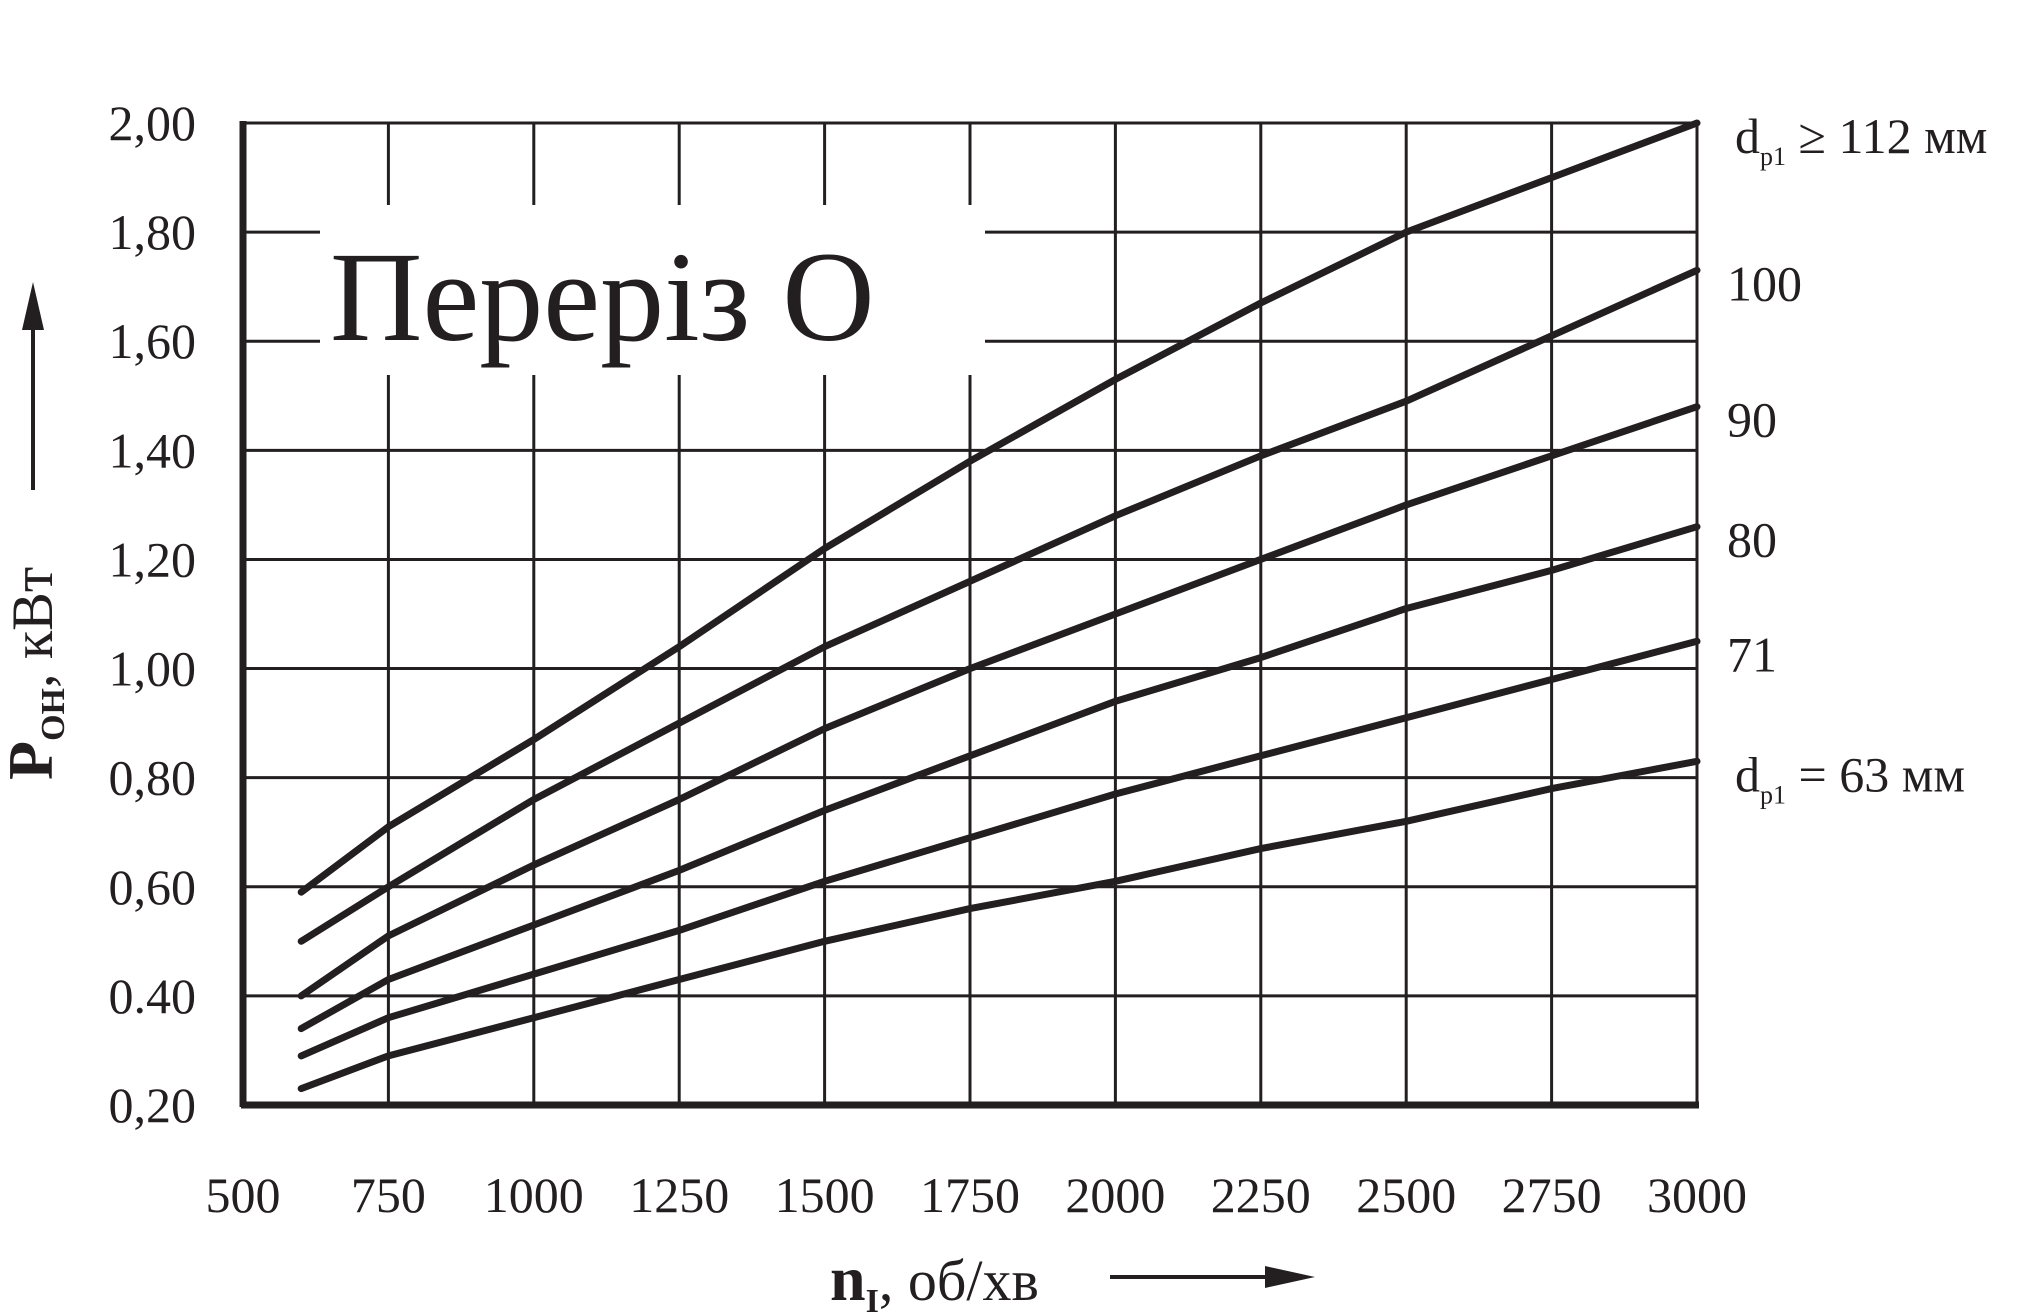  Describe the element at coordinates (153, 996) in the screenshot. I see `y-tick-label: 0.40` at that location.